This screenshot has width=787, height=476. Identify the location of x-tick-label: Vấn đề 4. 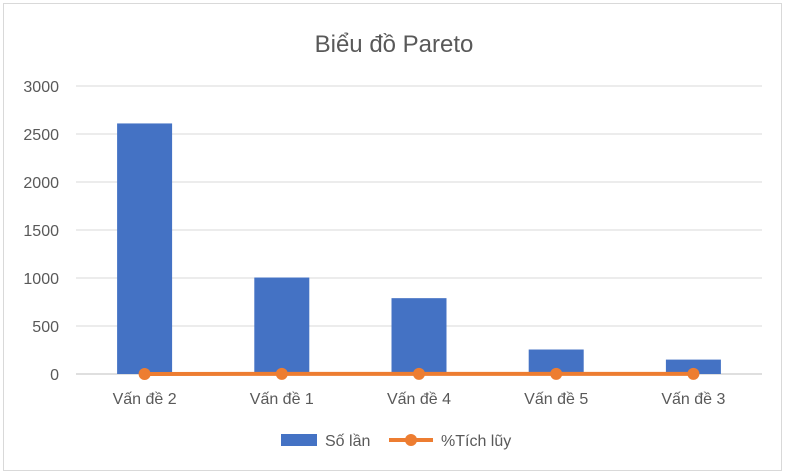
(419, 399).